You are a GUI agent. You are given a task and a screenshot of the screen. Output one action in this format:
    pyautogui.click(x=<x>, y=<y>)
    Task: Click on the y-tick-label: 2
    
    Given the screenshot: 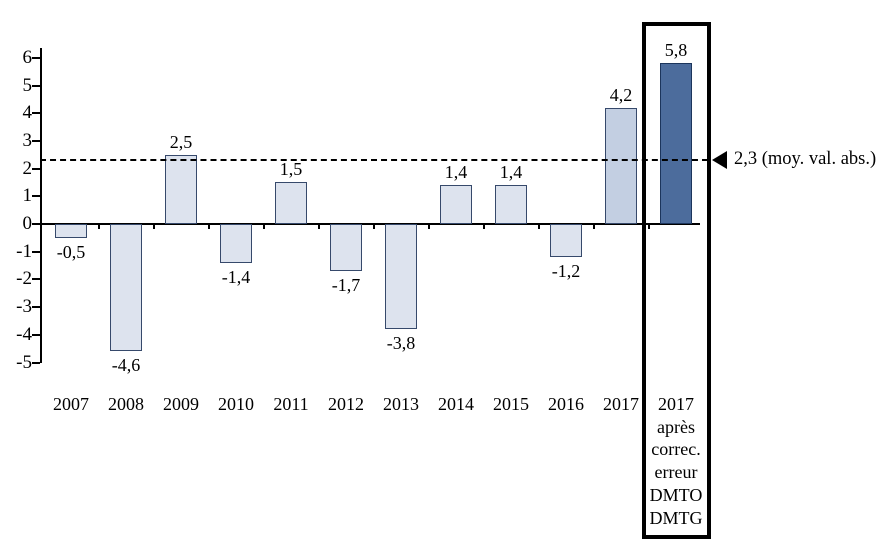 What is the action you would take?
    pyautogui.click(x=27, y=168)
    